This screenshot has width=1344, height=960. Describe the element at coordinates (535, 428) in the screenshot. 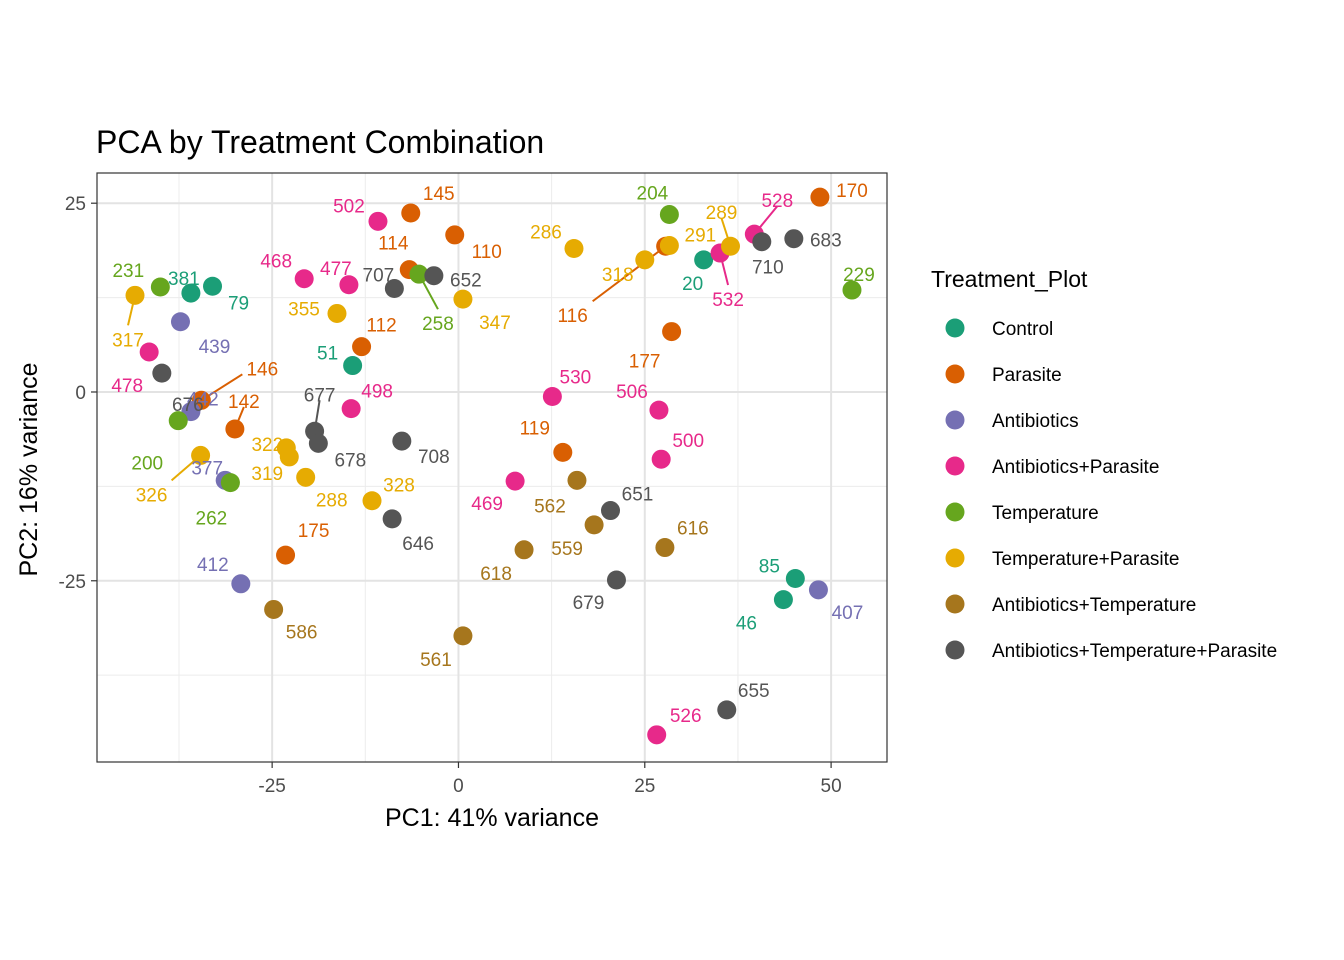

I see `point-label: 119` at that location.